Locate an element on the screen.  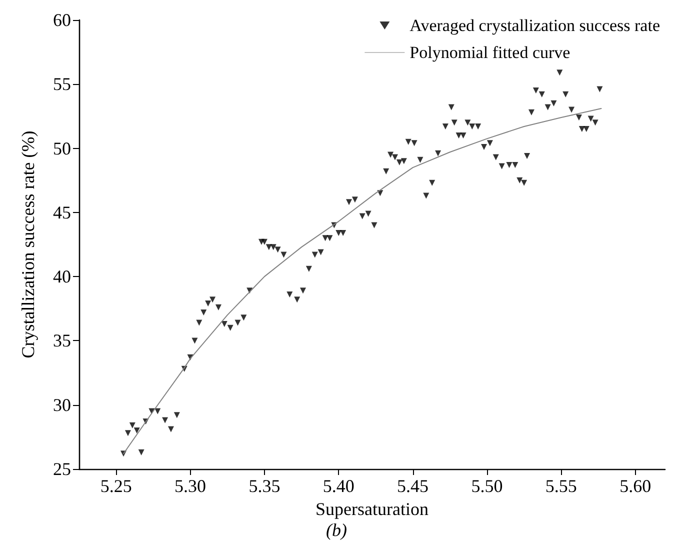
x-tick-label: 5.30 is located at coordinates (190, 486).